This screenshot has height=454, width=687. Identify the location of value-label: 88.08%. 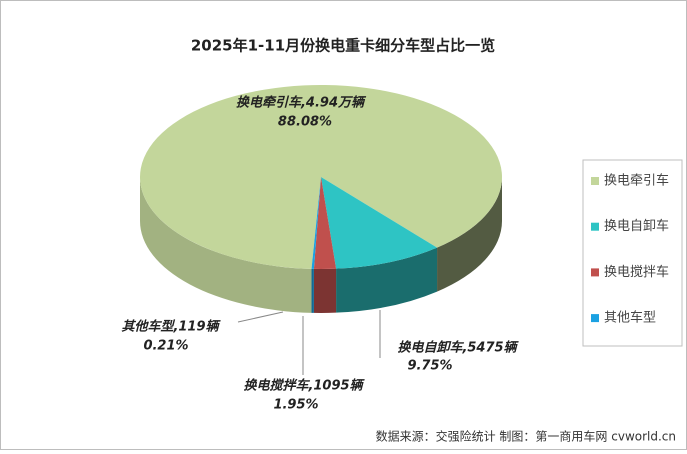
(305, 122).